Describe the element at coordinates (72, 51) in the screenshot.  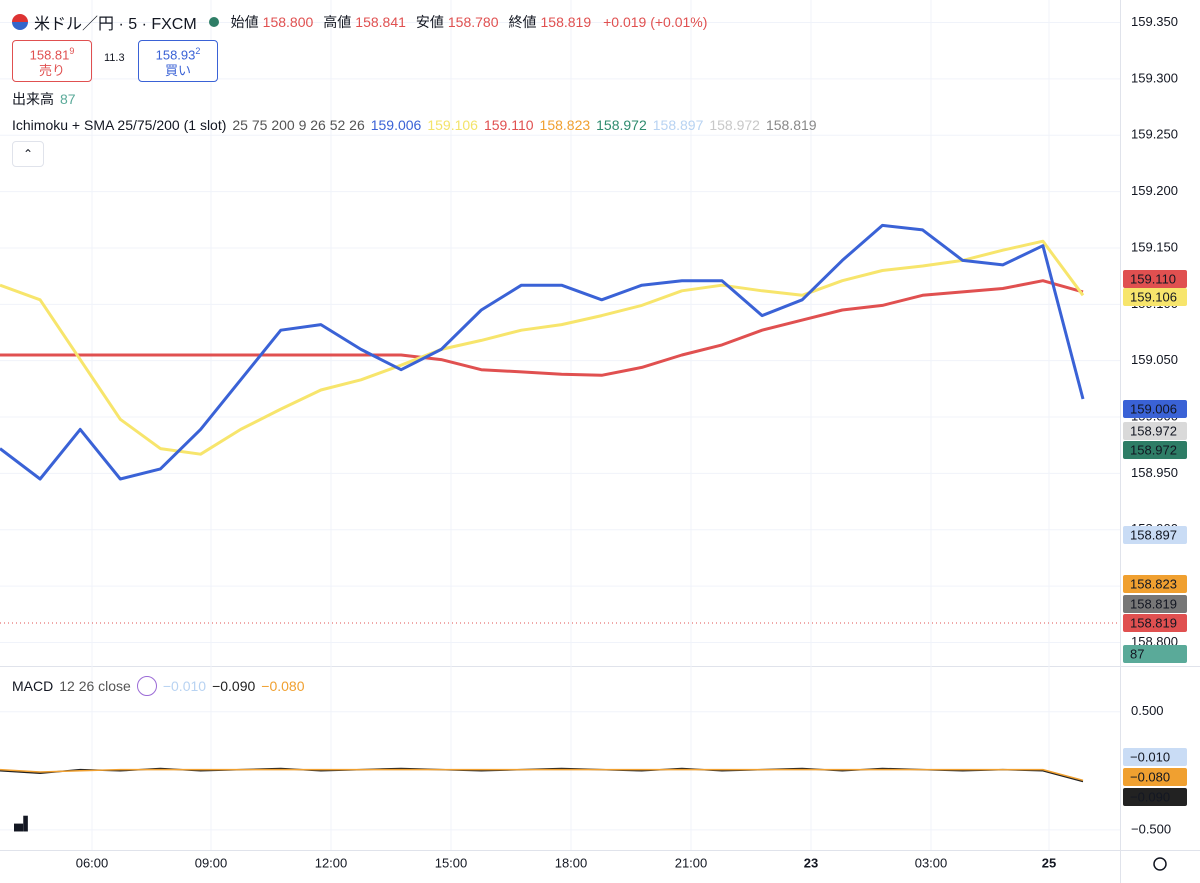
I see `sell-sup: 9` at that location.